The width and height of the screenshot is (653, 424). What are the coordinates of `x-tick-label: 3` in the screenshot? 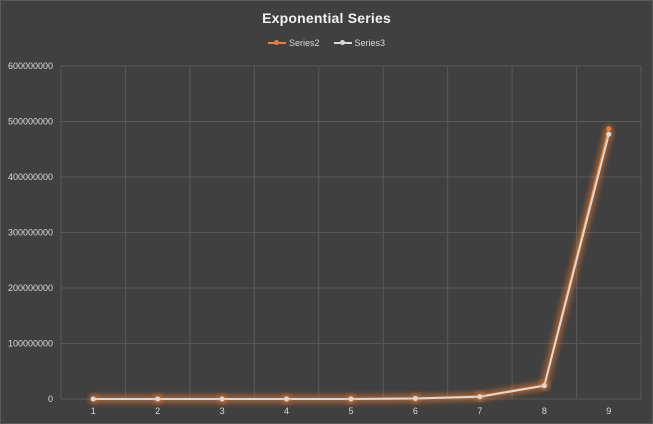 It's located at (222, 411).